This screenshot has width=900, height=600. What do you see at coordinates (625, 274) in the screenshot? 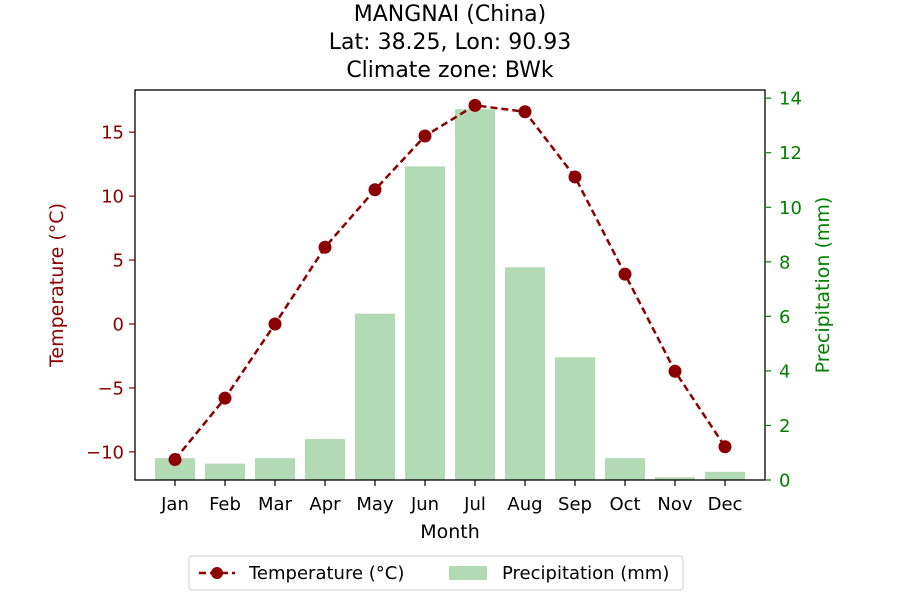
I see `temperature-point-oct` at bounding box center [625, 274].